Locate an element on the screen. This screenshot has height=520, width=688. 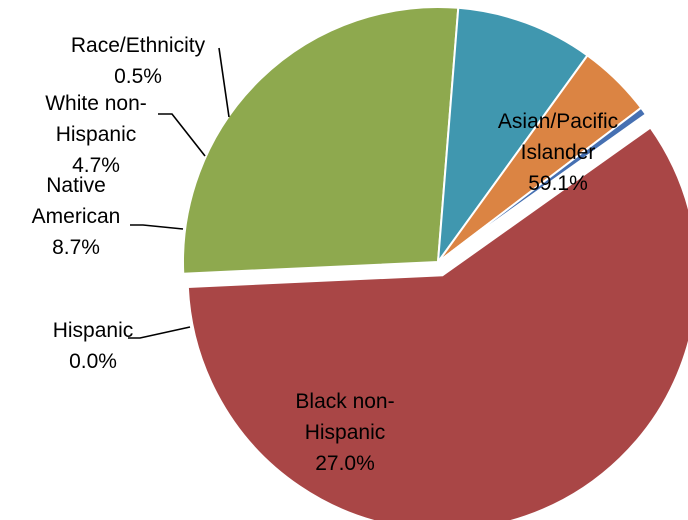
leader-line-native-american is located at coordinates (157, 227).